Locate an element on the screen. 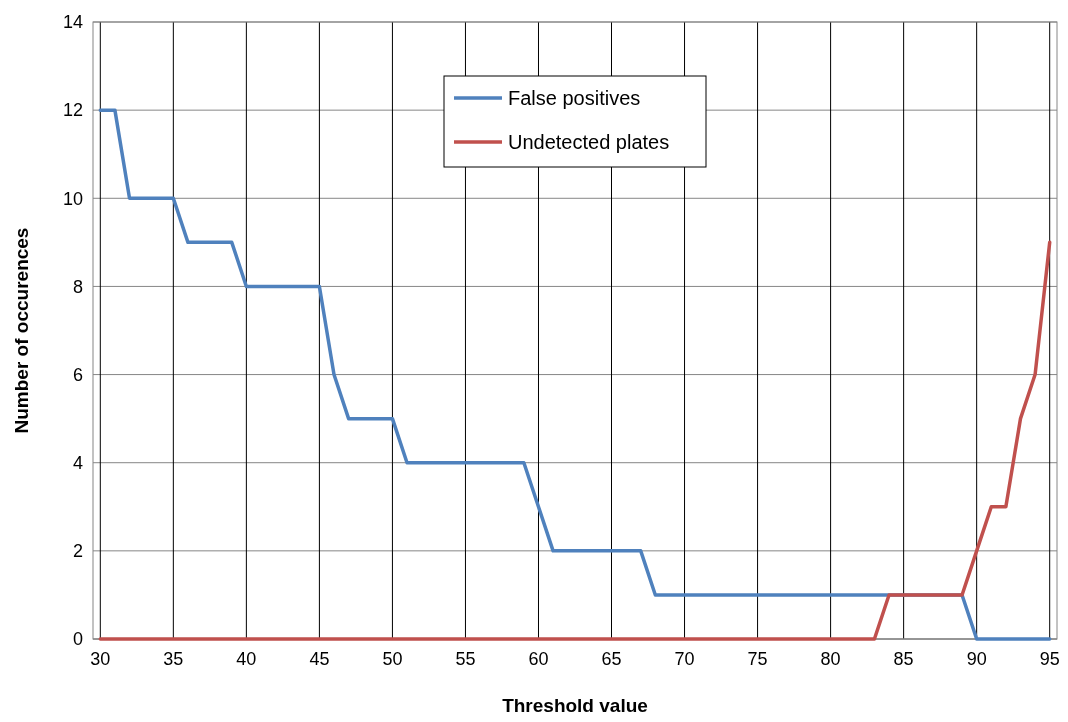  x-tick-label: 50 is located at coordinates (392, 659).